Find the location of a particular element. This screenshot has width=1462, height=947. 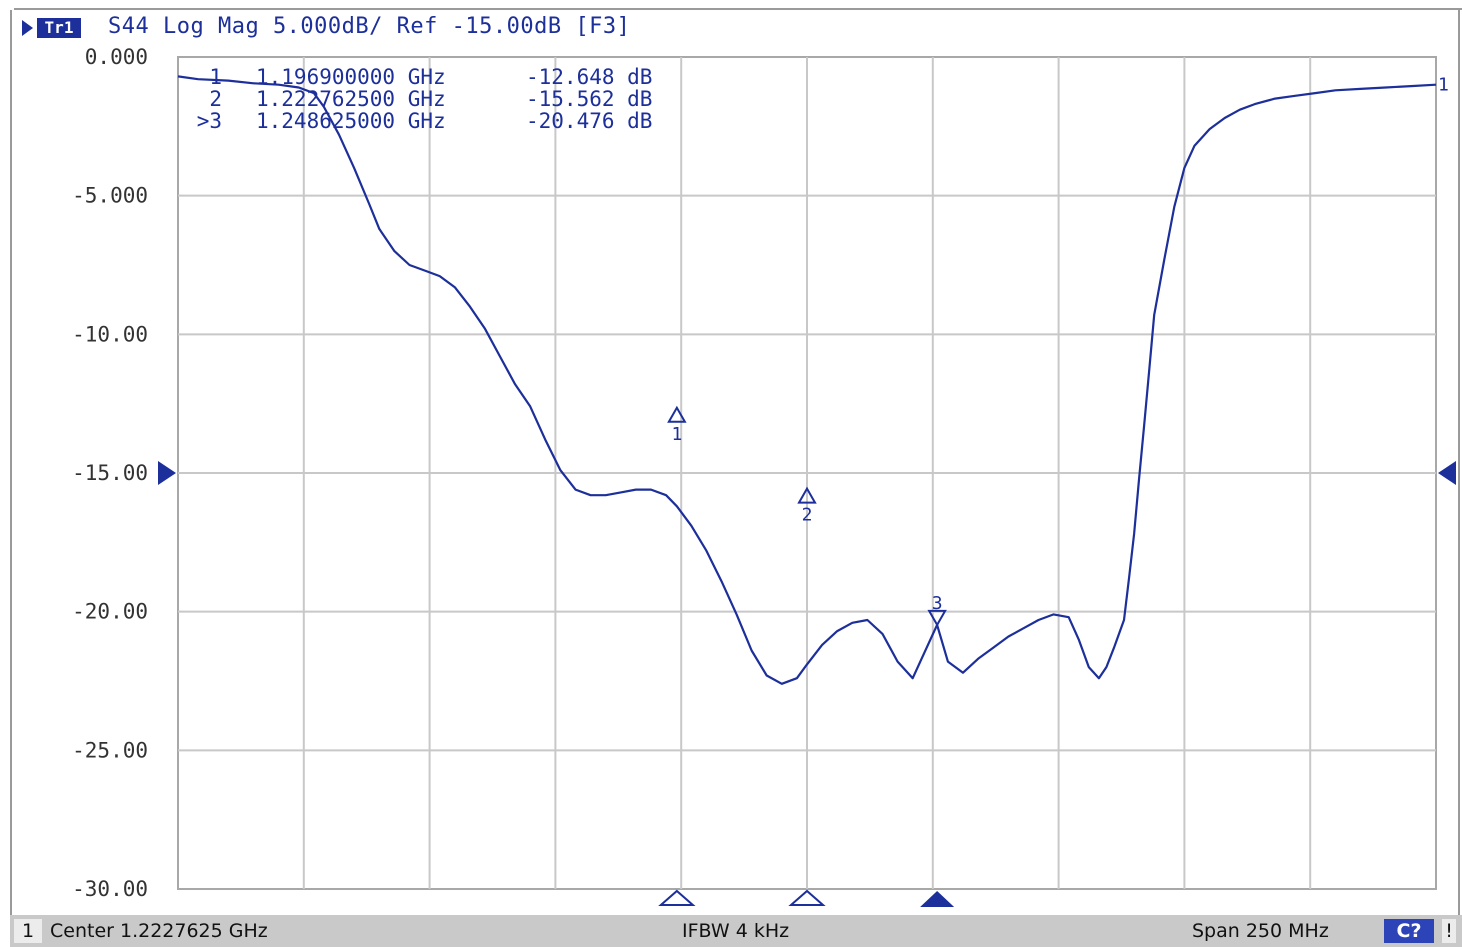

trace-title: S44 Log Mag 5.000dB/ Ref -15.00dB [F3] is located at coordinates (369, 26).